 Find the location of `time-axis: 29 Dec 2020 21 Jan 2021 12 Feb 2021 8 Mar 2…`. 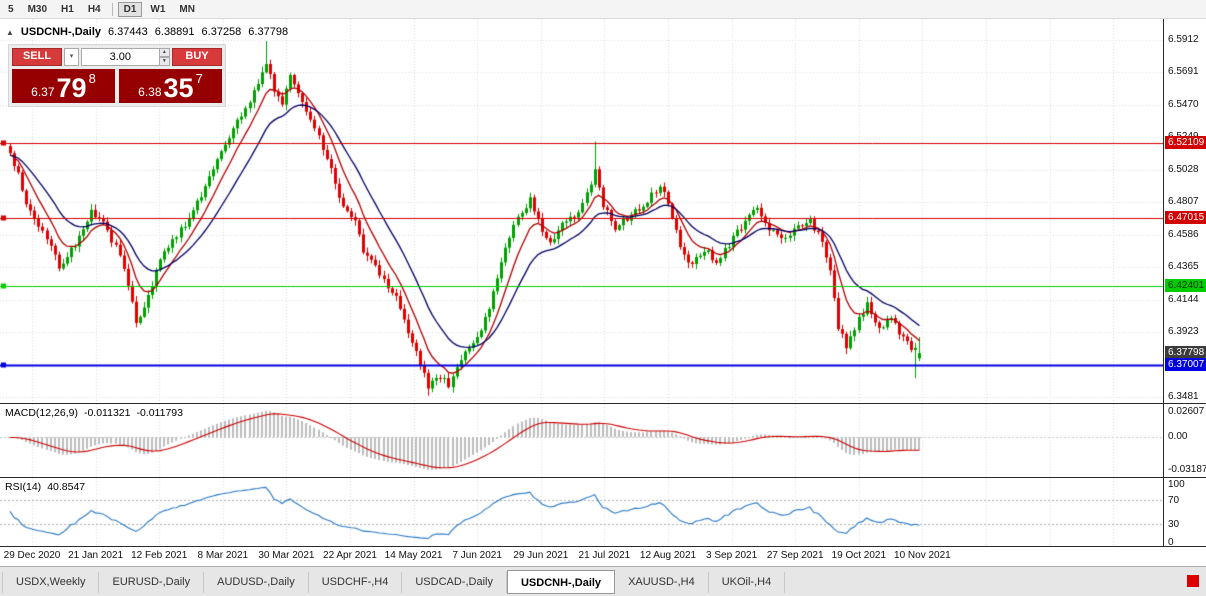

time-axis: 29 Dec 2020 21 Jan 2021 12 Feb 2021 8 Mar 2… is located at coordinates (603, 556).